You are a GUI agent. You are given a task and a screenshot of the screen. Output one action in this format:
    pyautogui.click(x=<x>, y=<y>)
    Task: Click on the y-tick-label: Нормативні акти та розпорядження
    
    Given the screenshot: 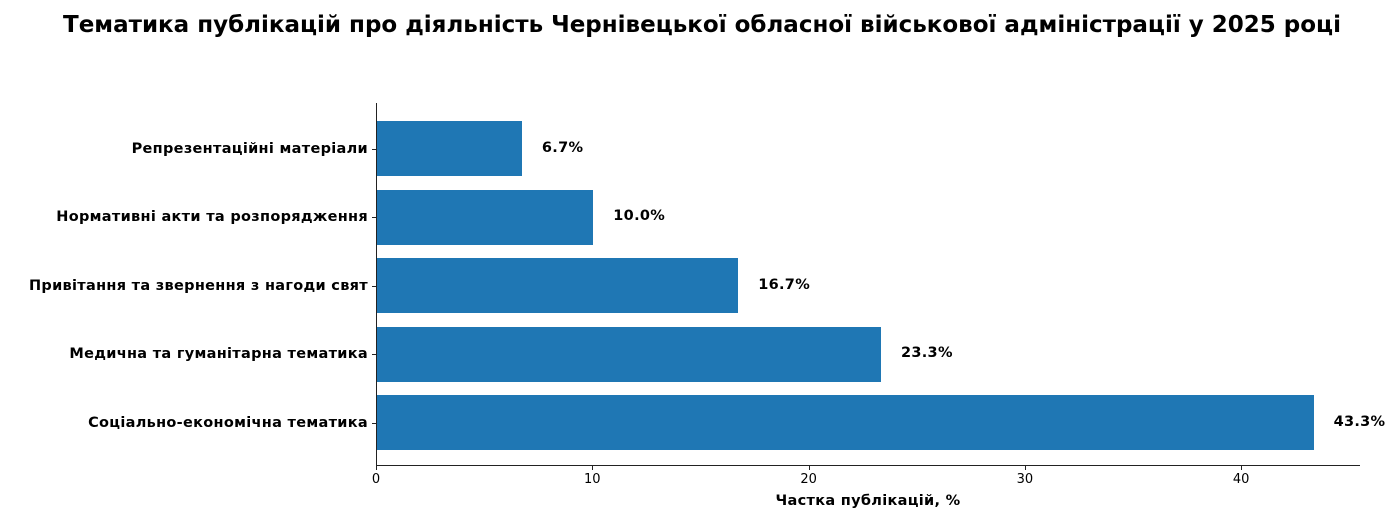 What is the action you would take?
    pyautogui.click(x=212, y=217)
    